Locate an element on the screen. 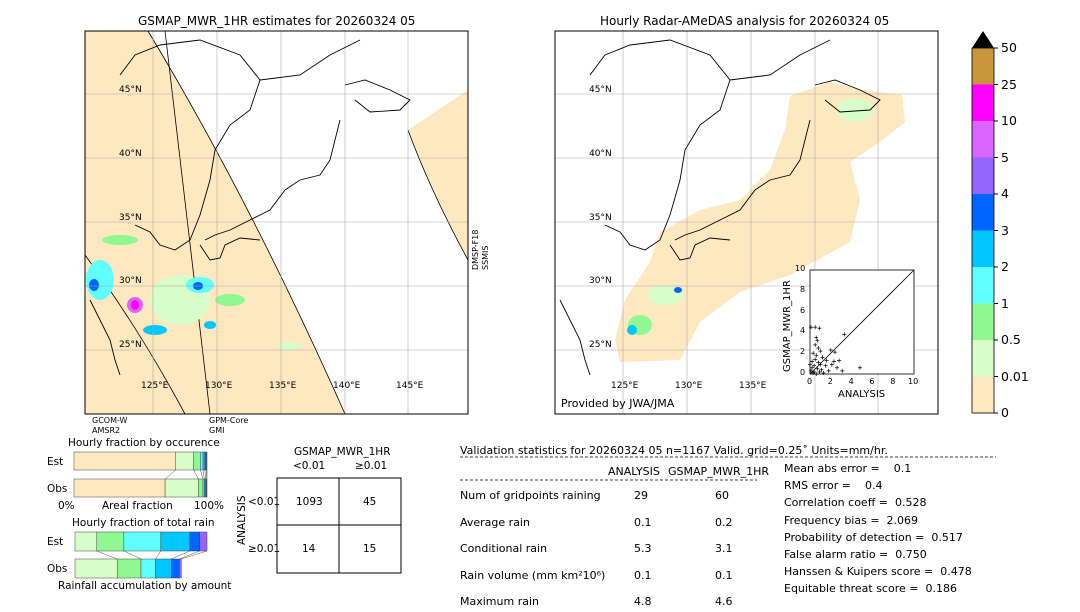 The width and height of the screenshot is (1080, 612). occurrence-x-left: 0% is located at coordinates (66, 506).